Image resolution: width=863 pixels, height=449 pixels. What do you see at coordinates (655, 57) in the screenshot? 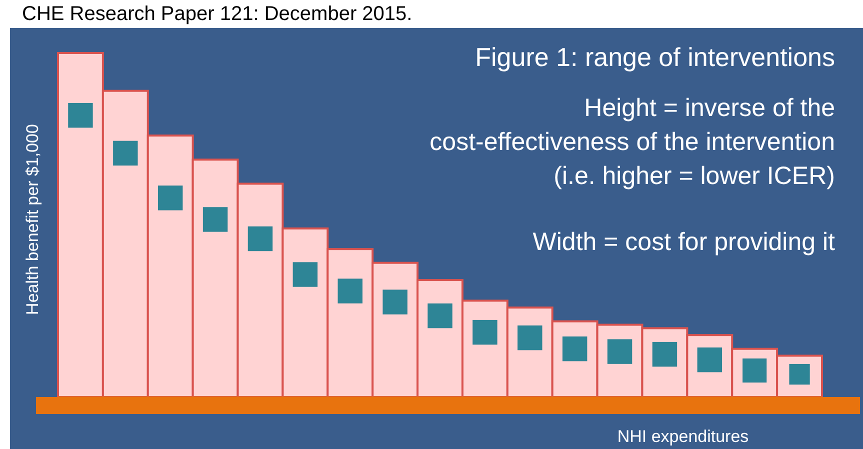
I see `chart-title: Figure 1: range of interventions` at bounding box center [655, 57].